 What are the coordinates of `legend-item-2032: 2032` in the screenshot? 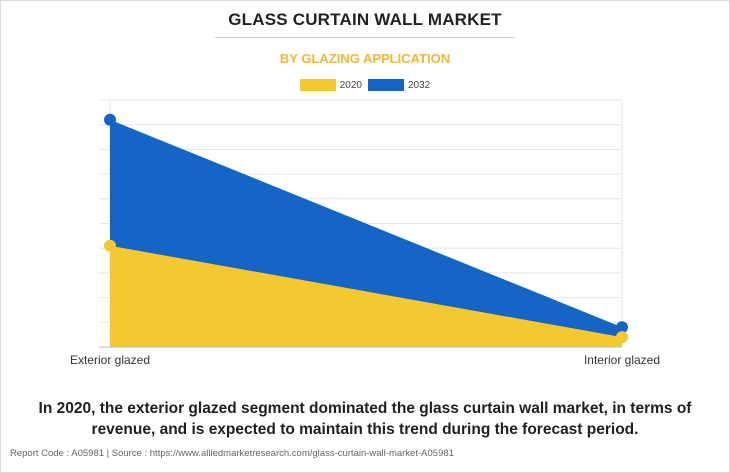 It's located at (399, 85).